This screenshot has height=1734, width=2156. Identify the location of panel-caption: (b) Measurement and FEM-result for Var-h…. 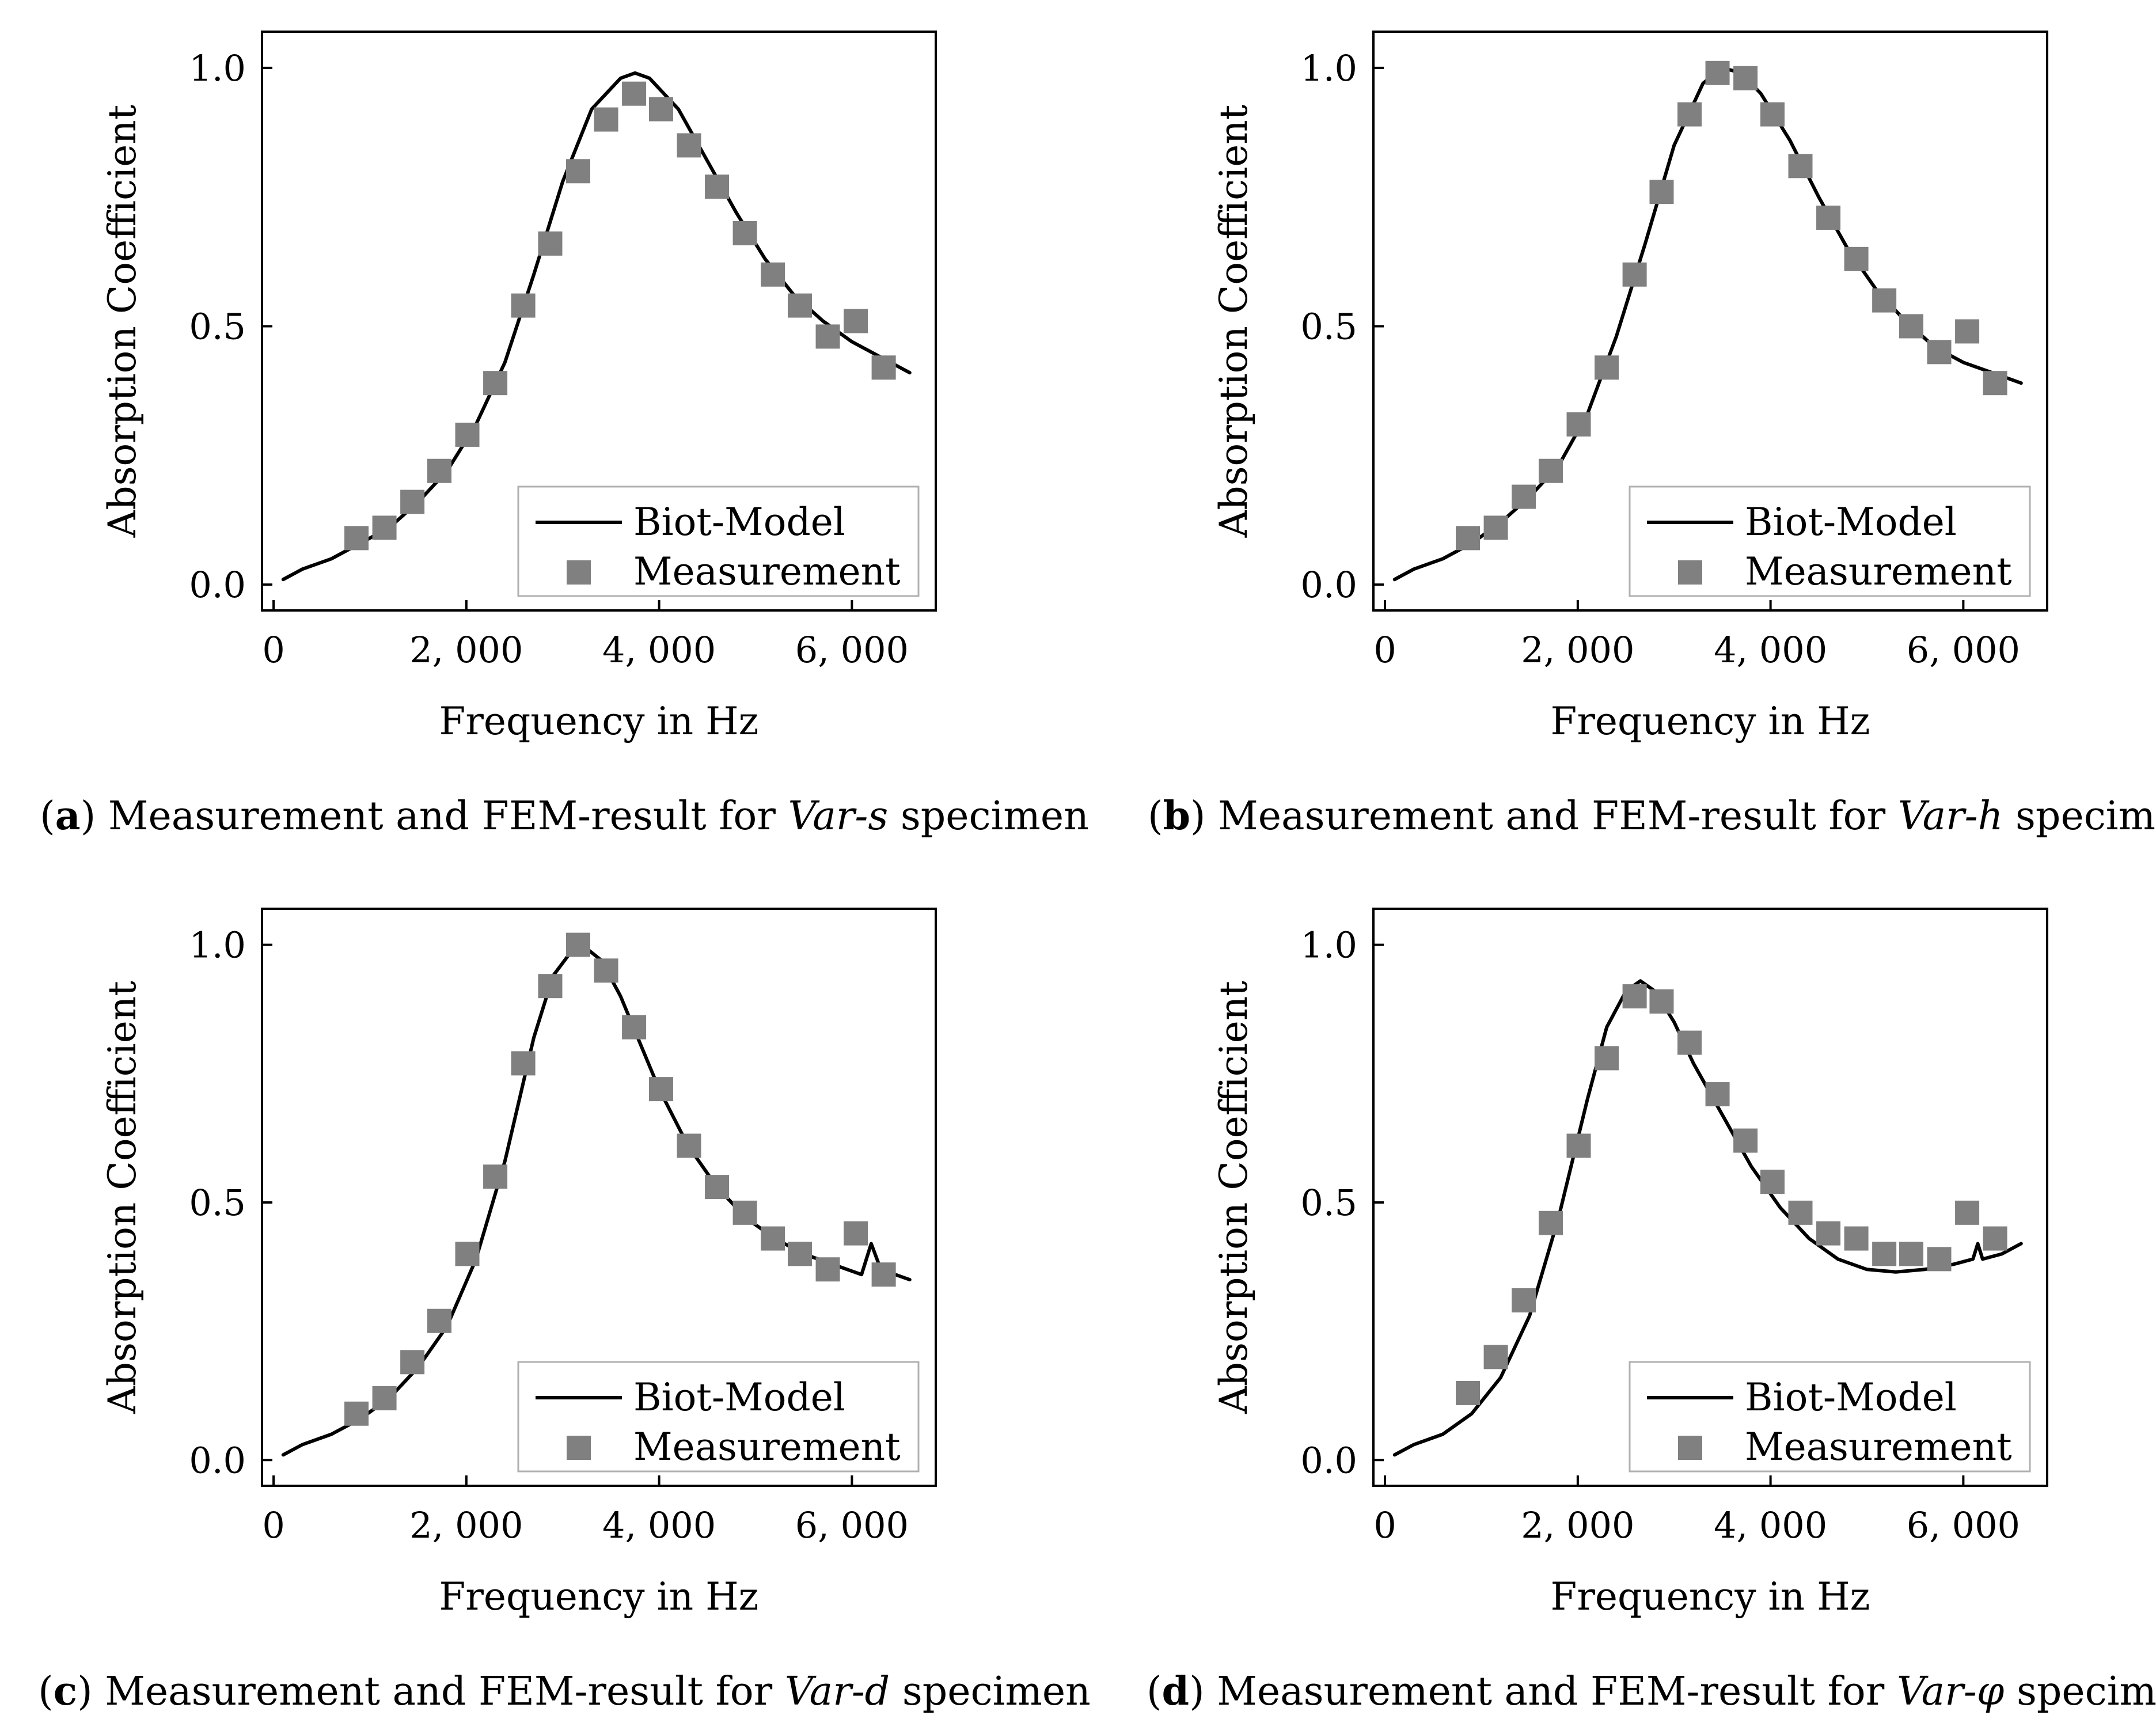
(1652, 816).